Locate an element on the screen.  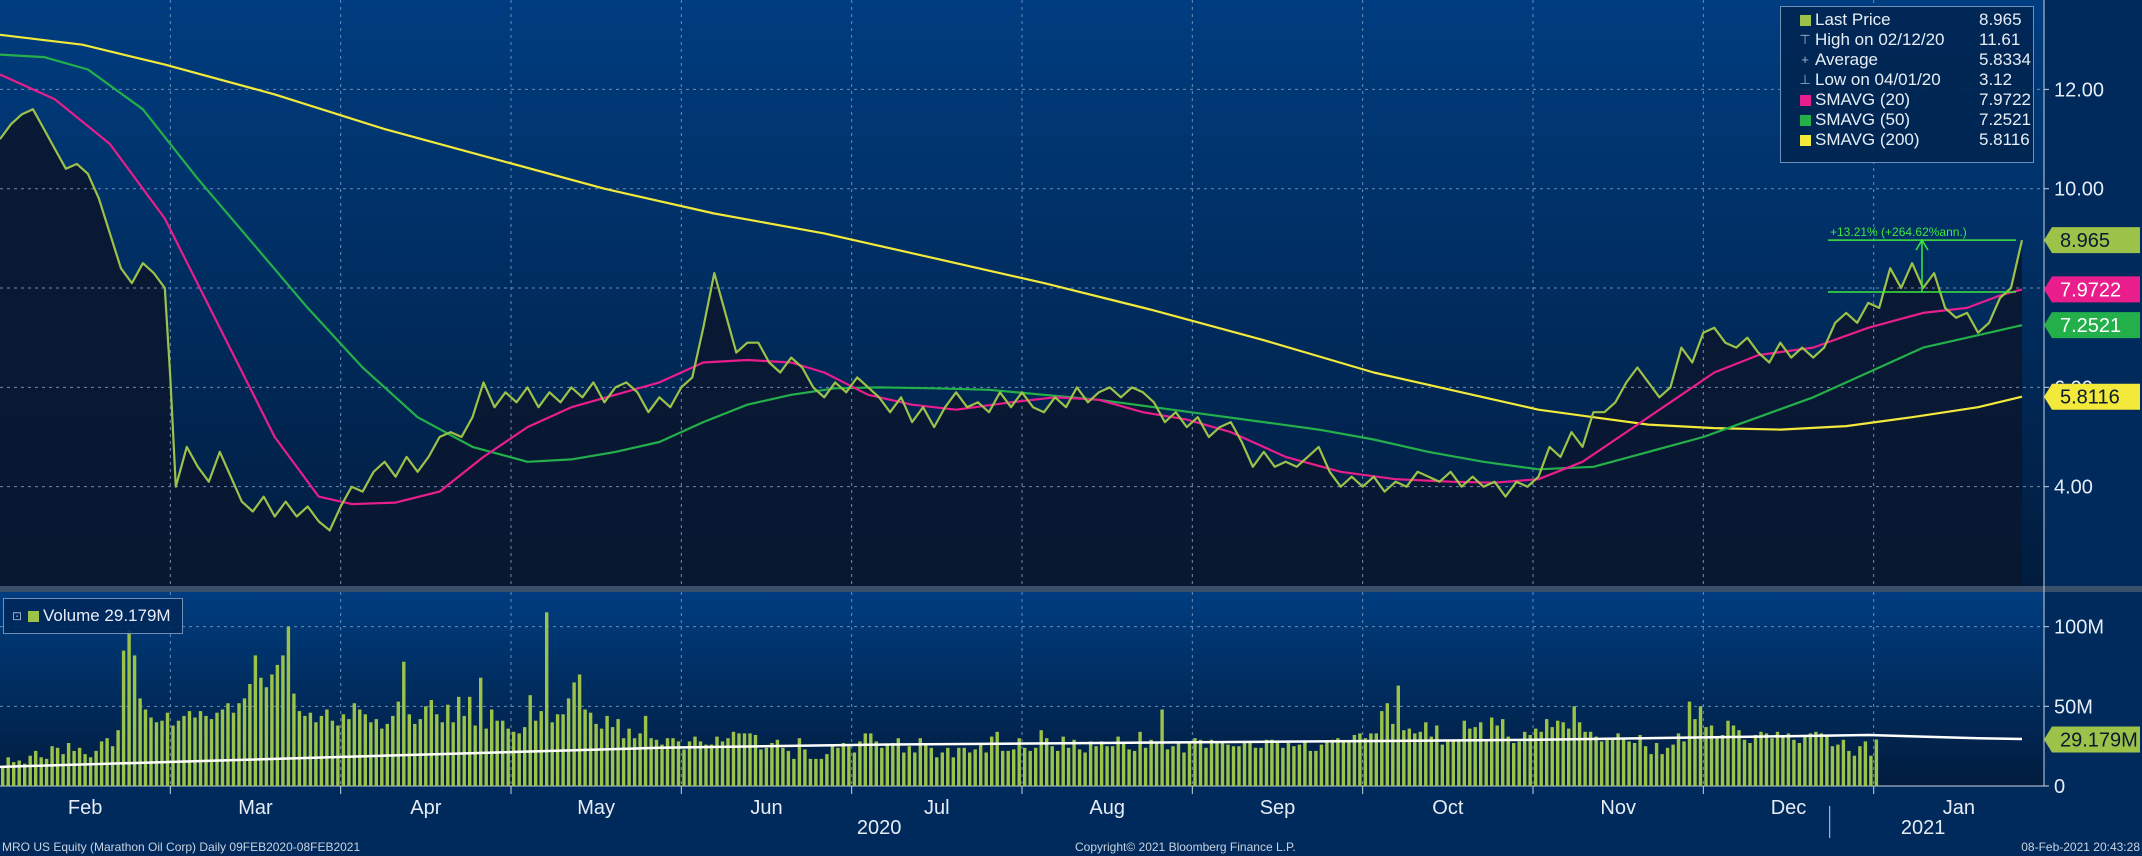
legend-value: 7.9722 is located at coordinates (2005, 99).